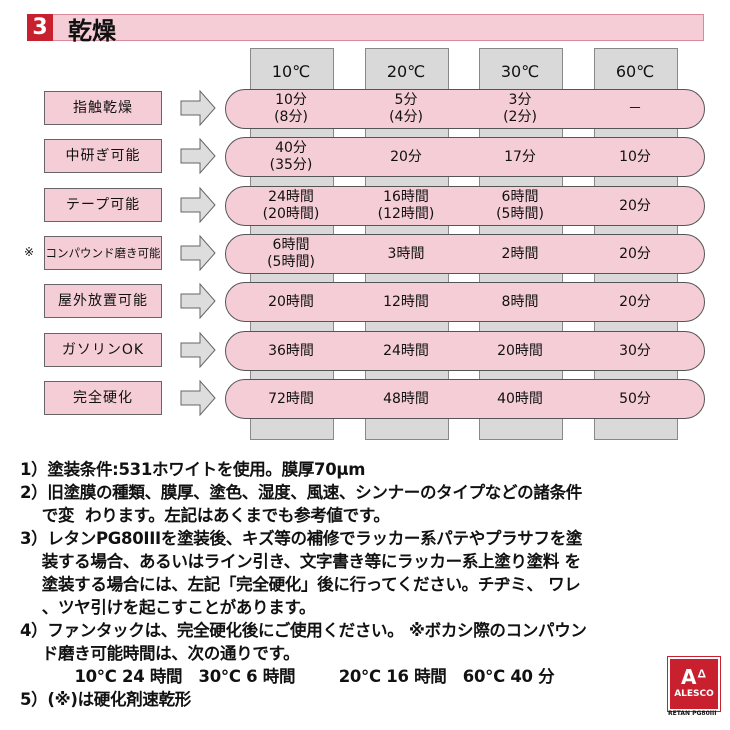 This screenshot has width=730, height=730. Describe the element at coordinates (406, 117) in the screenshot. I see `value-line: (4分)` at that location.